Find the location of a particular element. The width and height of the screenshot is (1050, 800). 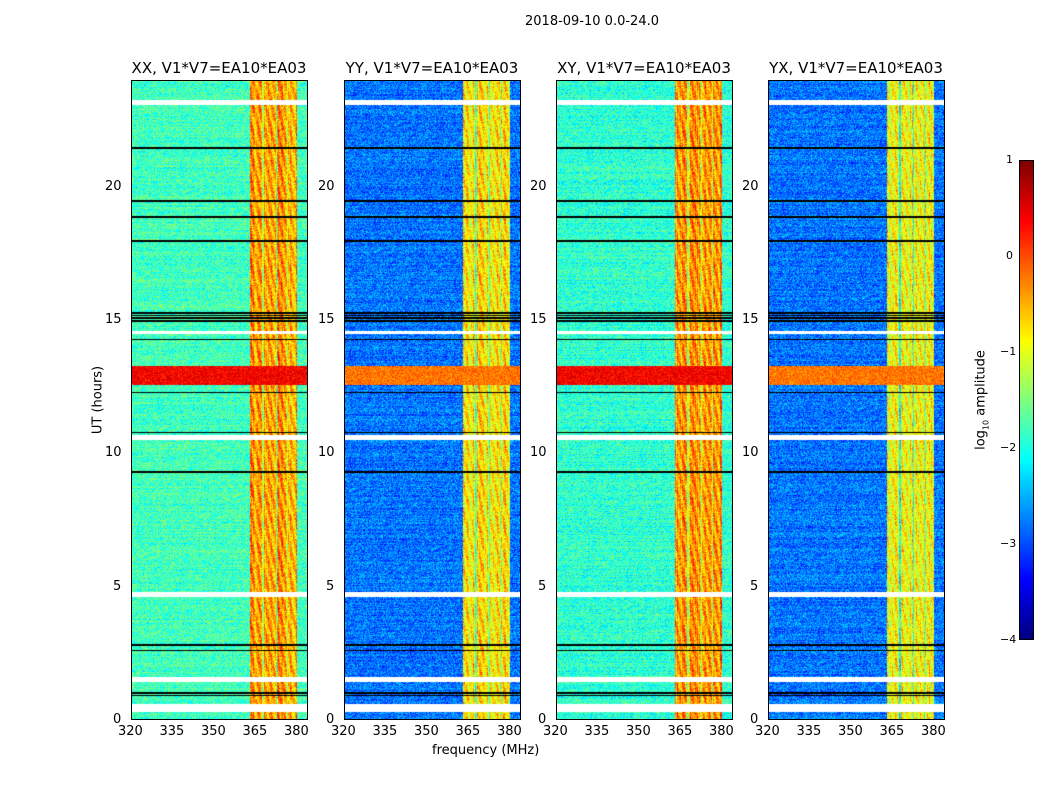

panel-title: YX, V1*V7=EA10*EA03 is located at coordinates (856, 68).